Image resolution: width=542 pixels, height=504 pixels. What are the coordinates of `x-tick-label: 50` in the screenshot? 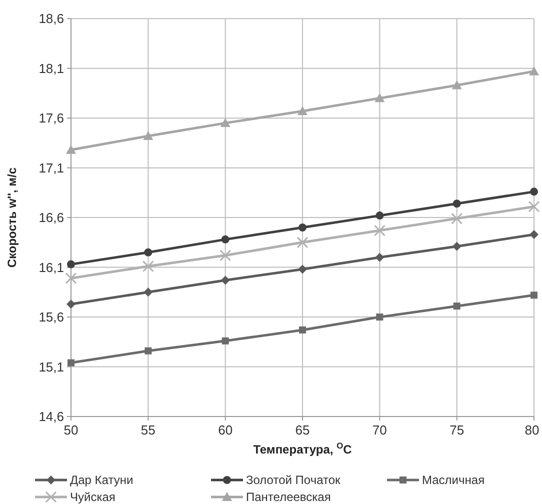 It's located at (71, 430).